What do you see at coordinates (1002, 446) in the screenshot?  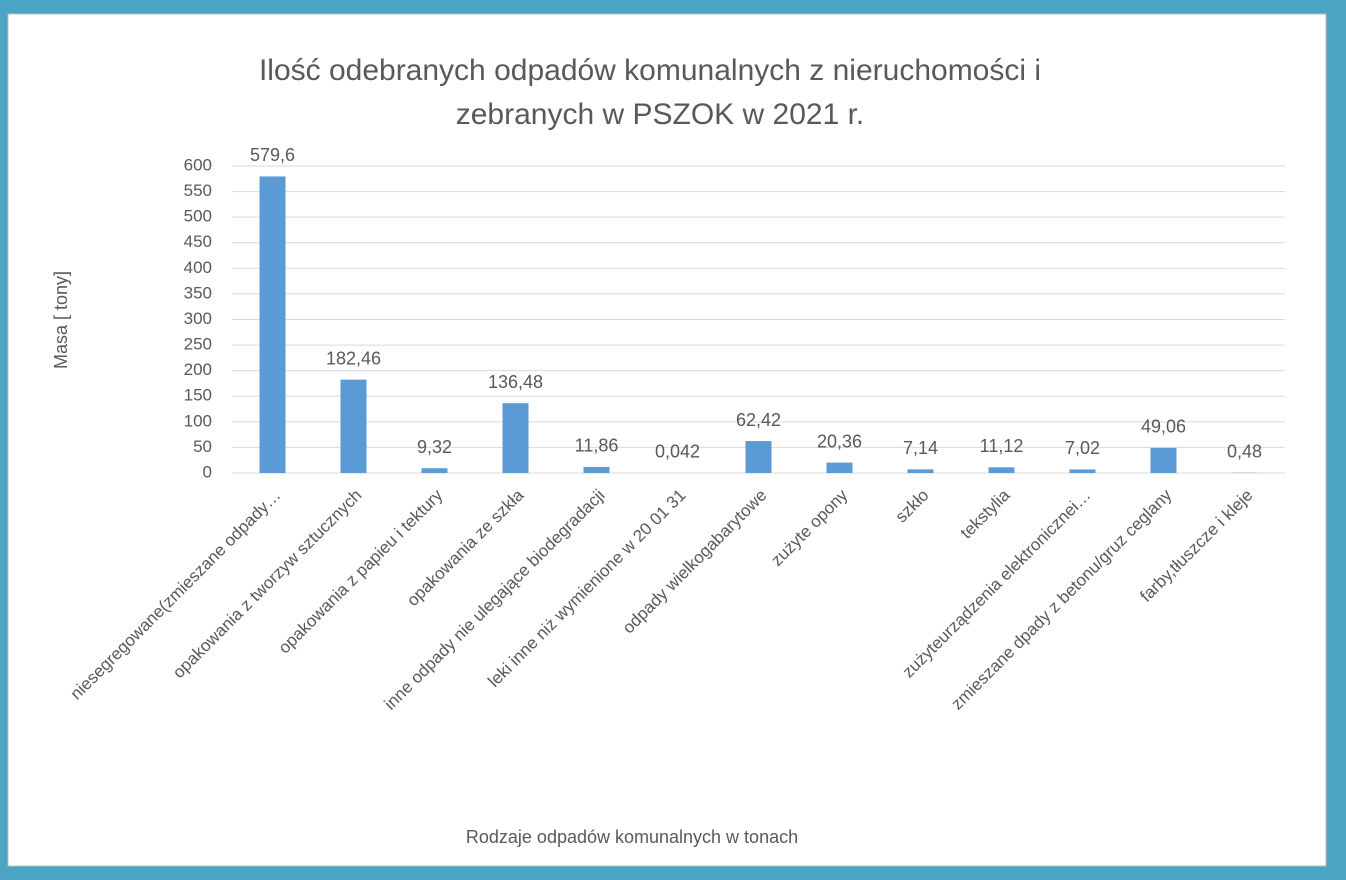 I see `value-label: 11,12` at bounding box center [1002, 446].